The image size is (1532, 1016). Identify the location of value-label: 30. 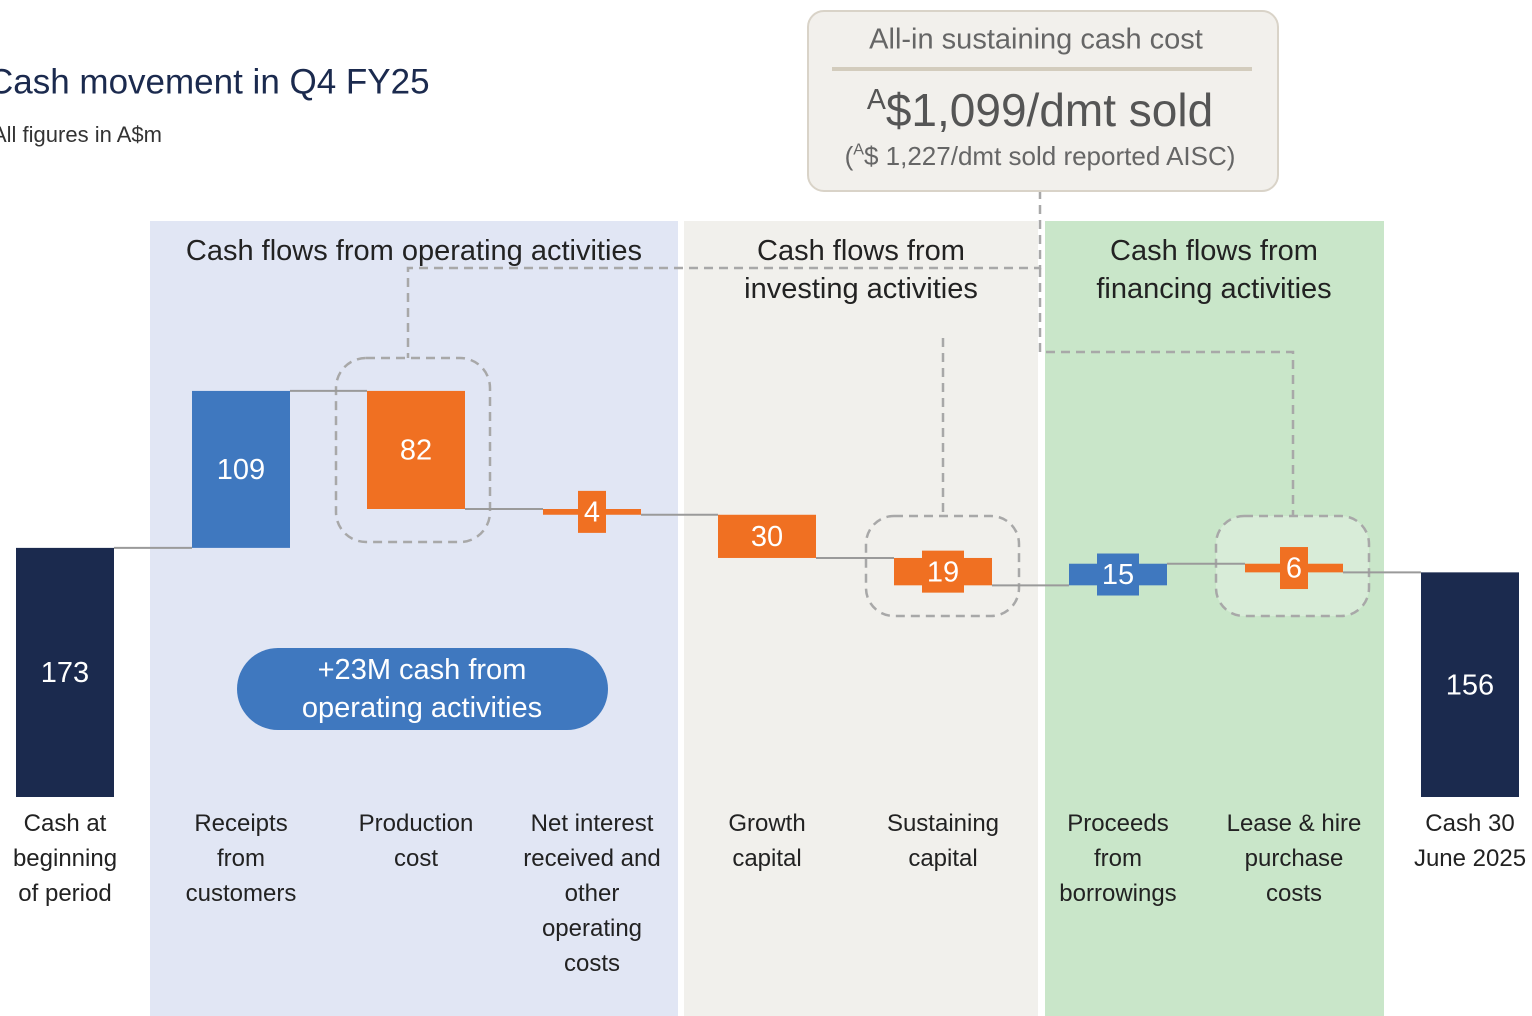
(767, 537).